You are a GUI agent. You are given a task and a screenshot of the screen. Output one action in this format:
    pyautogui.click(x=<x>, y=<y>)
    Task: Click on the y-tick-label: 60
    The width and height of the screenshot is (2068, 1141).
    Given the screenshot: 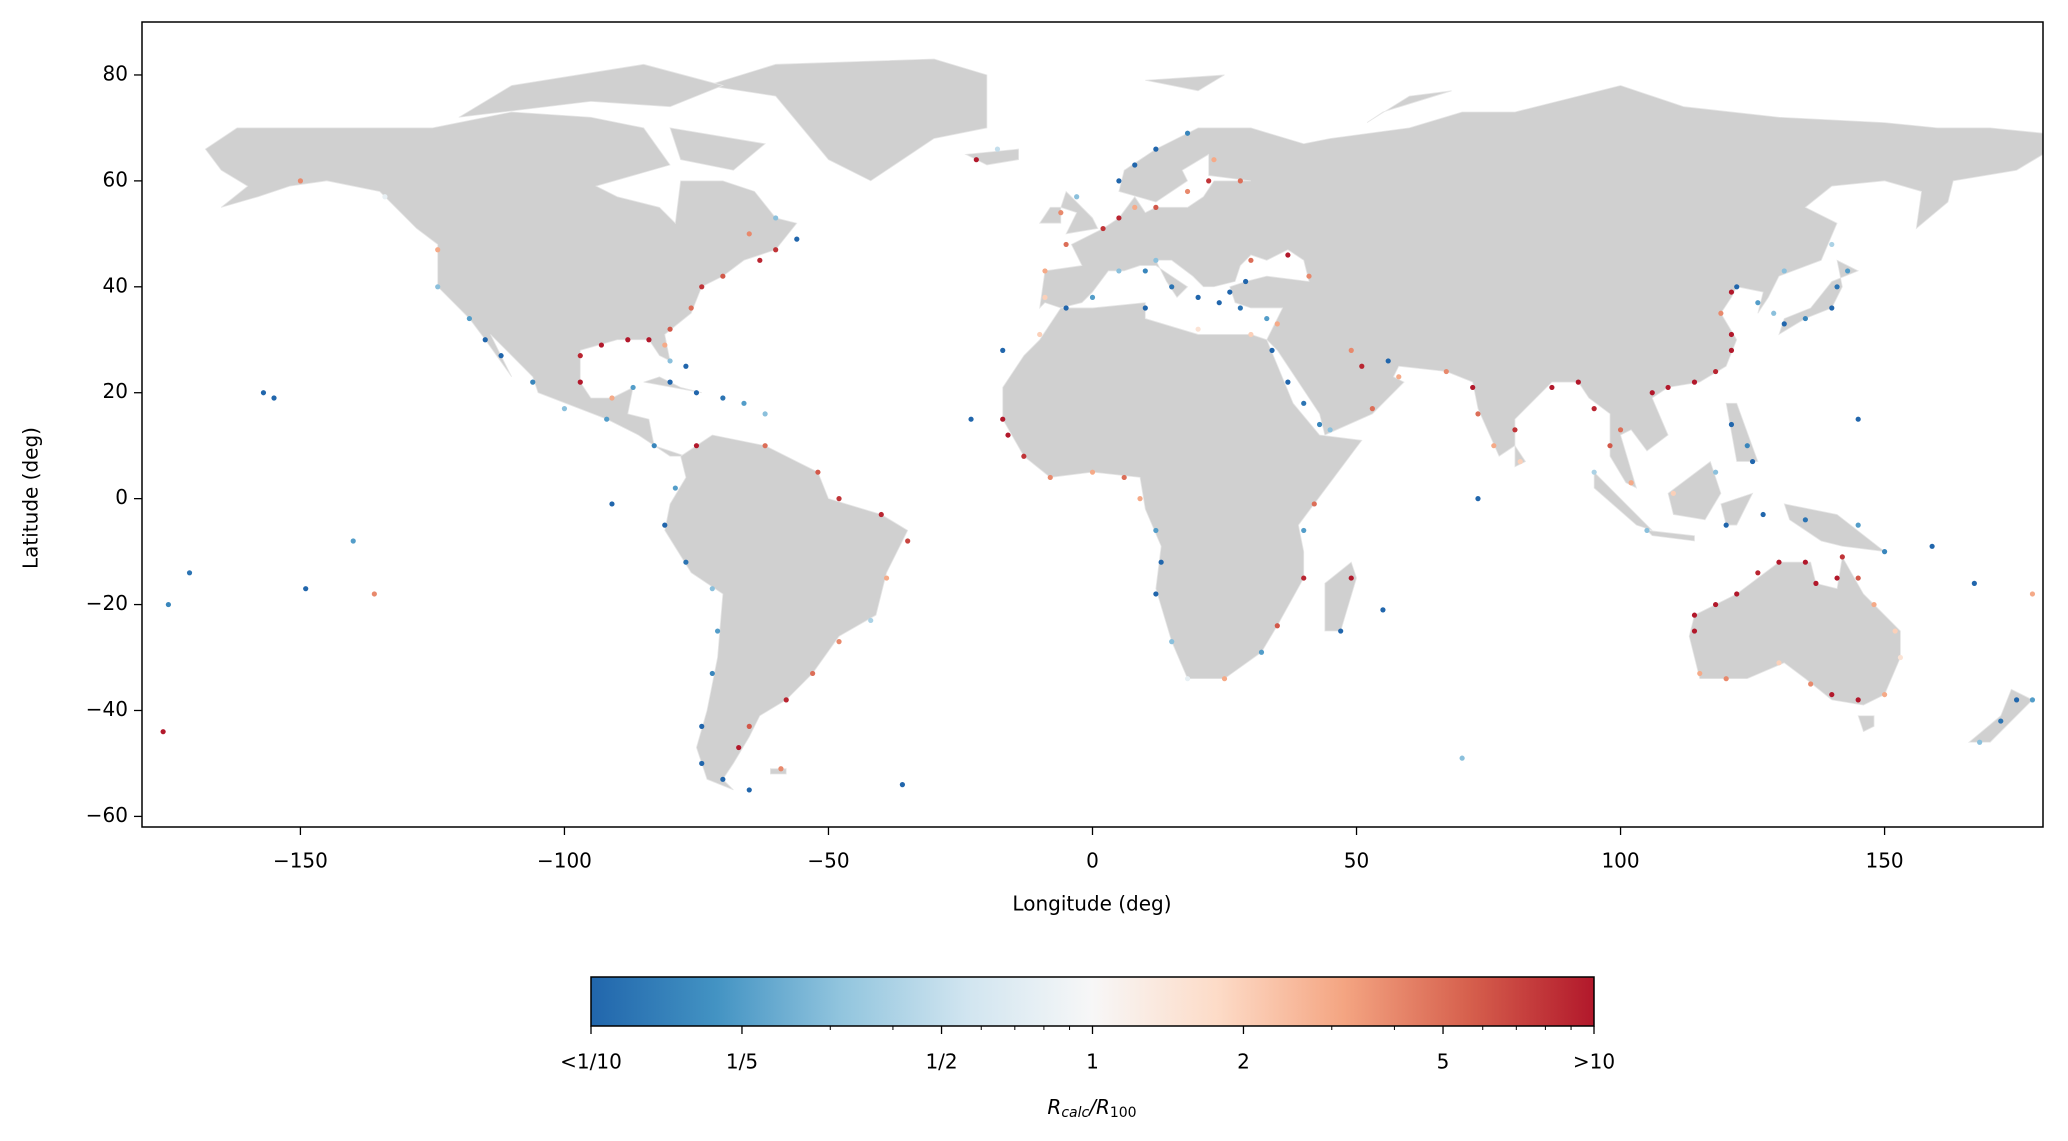 What is the action you would take?
    pyautogui.click(x=115, y=179)
    